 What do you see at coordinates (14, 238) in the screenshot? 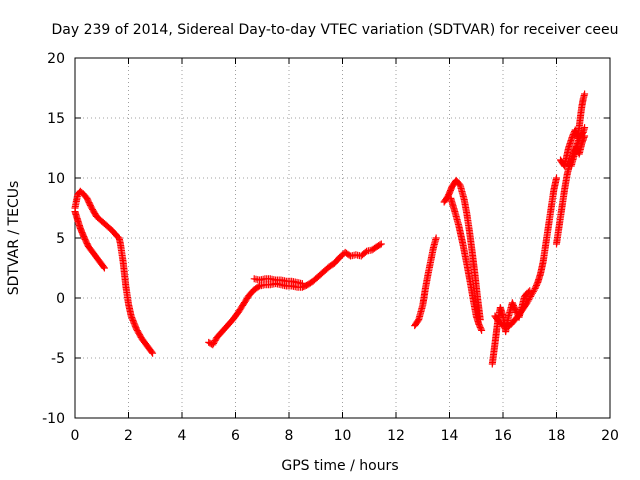
I see `y-axis-label: SDTVAR / TECUs` at bounding box center [14, 238].